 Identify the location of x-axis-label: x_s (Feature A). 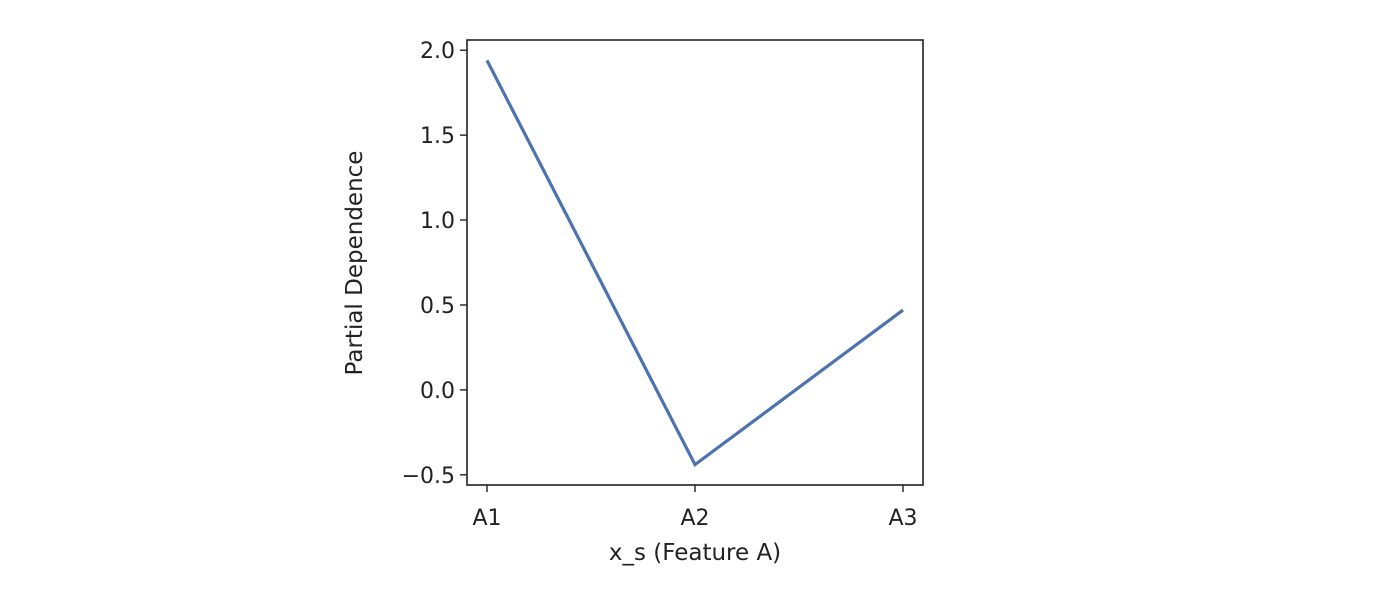
(695, 553).